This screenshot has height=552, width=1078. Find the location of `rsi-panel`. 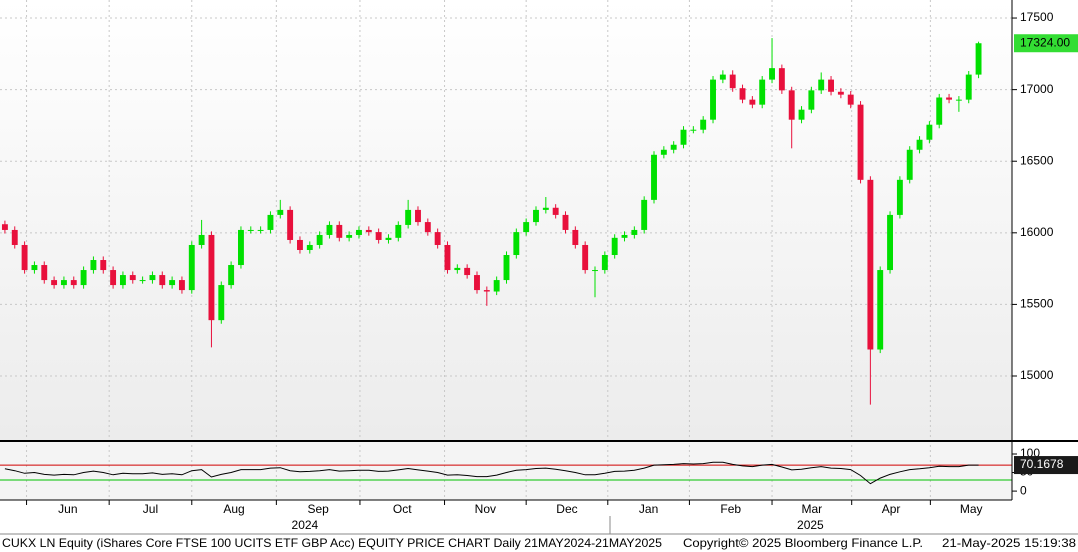

rsi-panel is located at coordinates (506, 470).